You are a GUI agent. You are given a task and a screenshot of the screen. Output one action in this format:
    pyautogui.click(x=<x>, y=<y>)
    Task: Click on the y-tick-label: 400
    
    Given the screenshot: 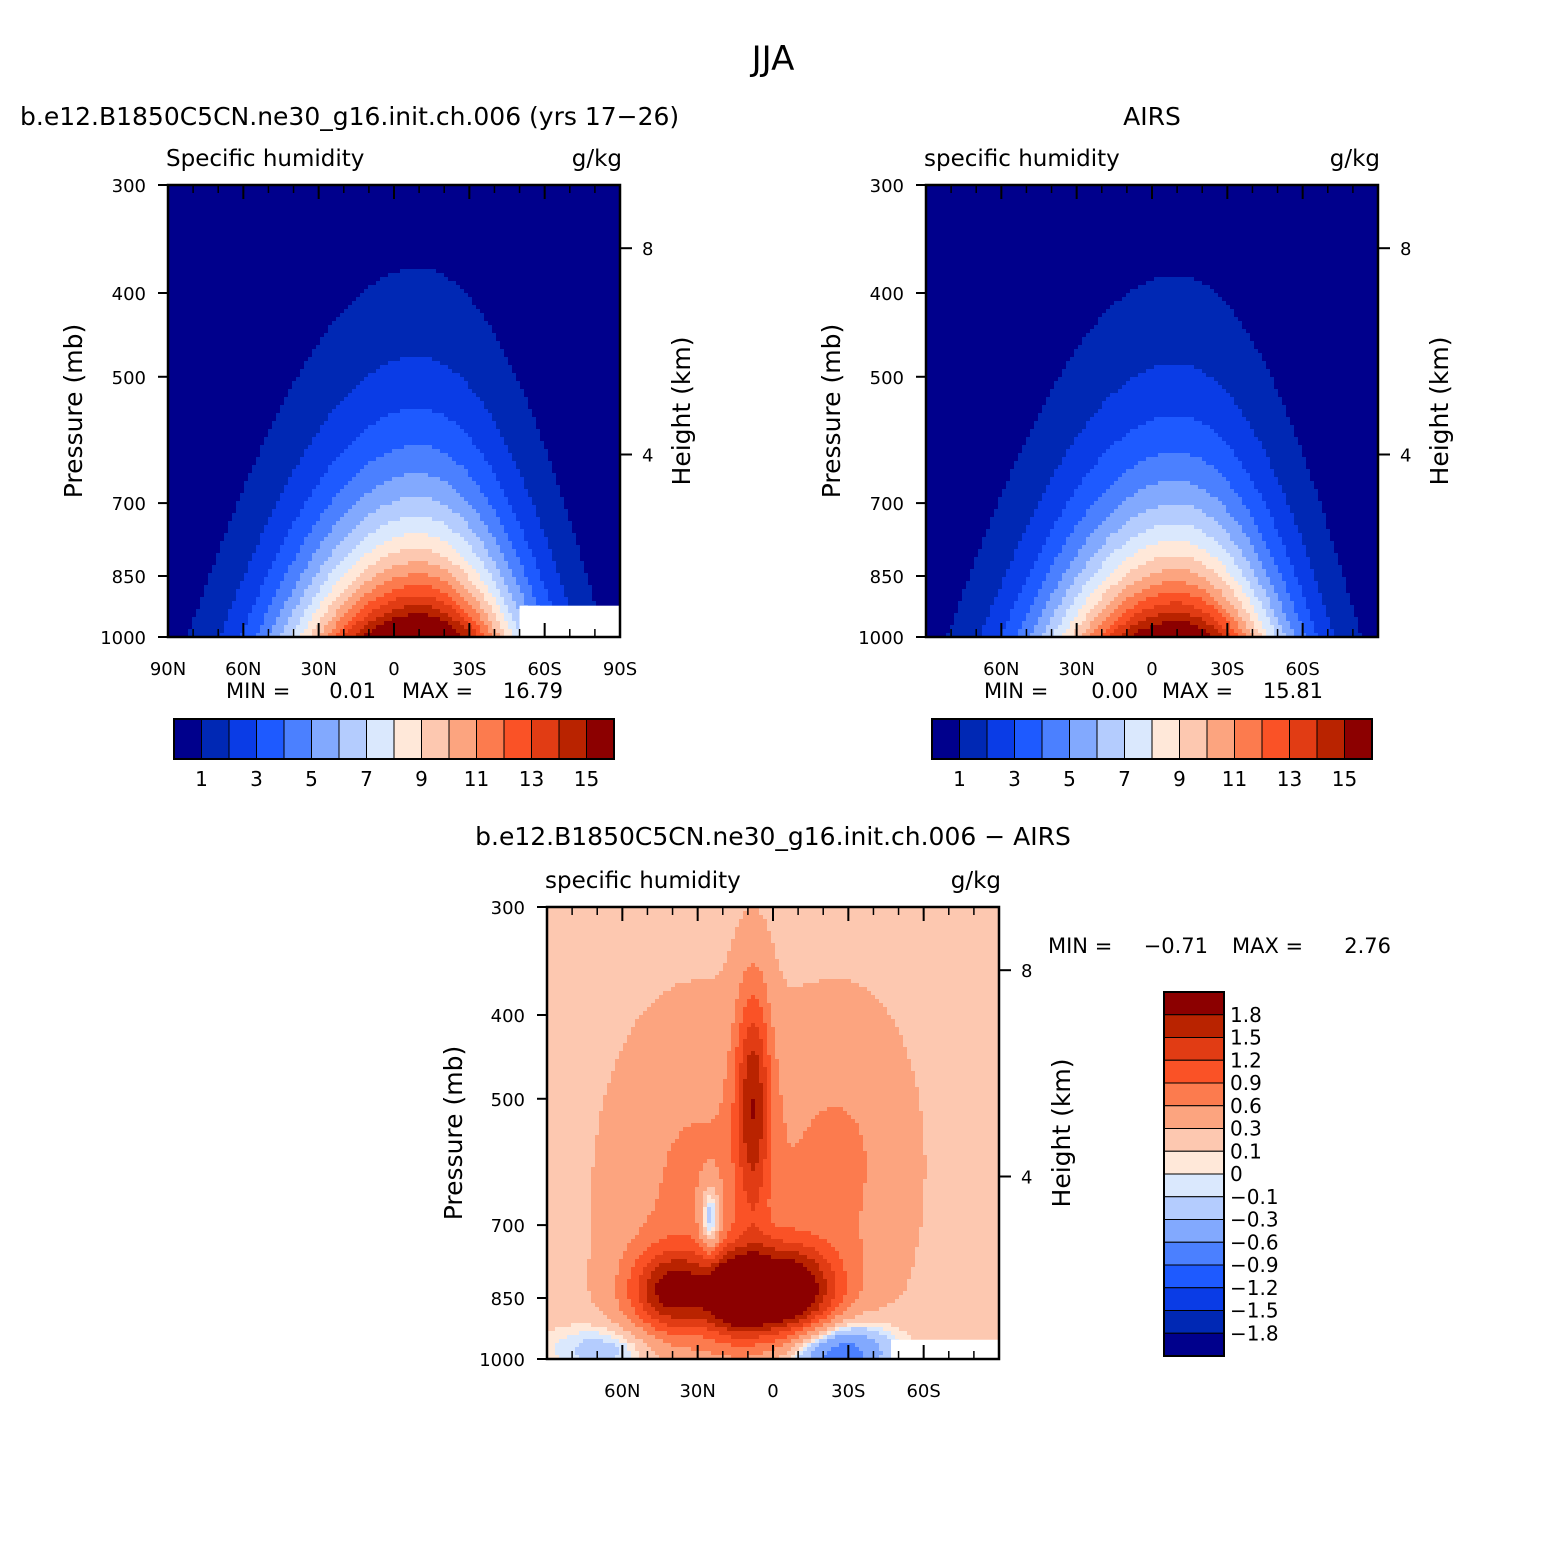 What is the action you would take?
    pyautogui.click(x=508, y=1016)
    